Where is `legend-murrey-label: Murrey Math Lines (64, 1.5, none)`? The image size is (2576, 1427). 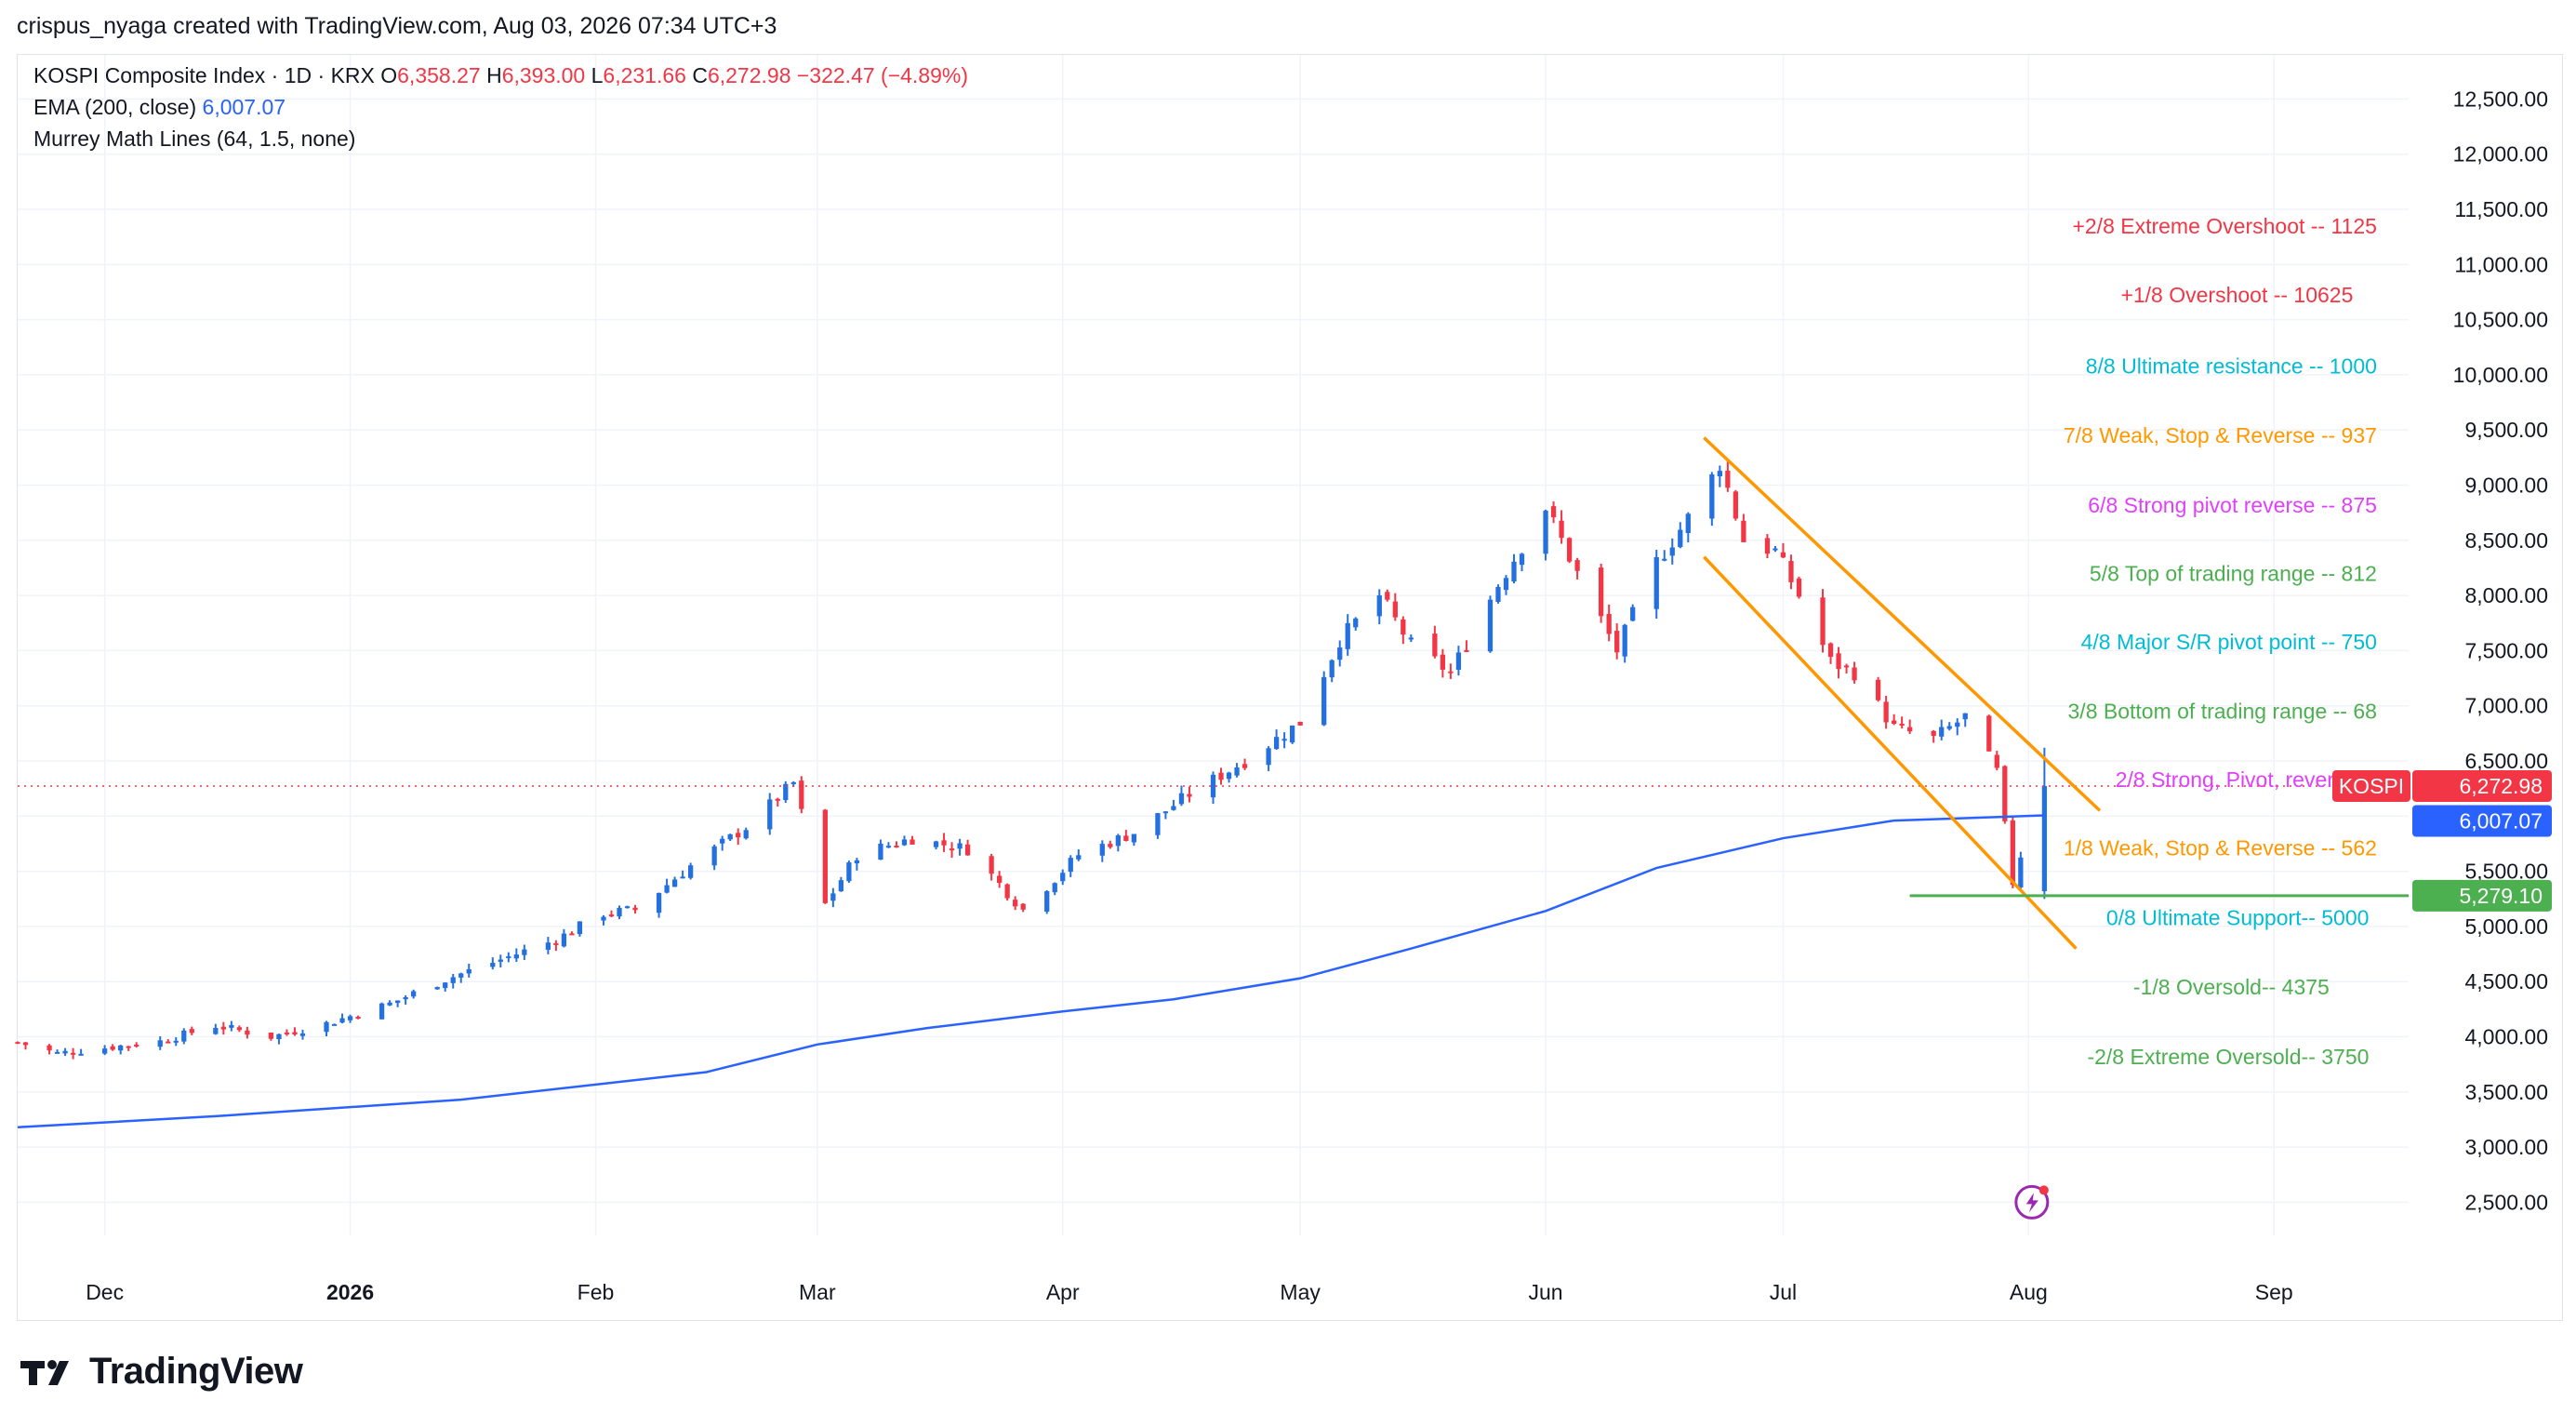 legend-murrey-label: Murrey Math Lines (64, 1.5, none) is located at coordinates (194, 139).